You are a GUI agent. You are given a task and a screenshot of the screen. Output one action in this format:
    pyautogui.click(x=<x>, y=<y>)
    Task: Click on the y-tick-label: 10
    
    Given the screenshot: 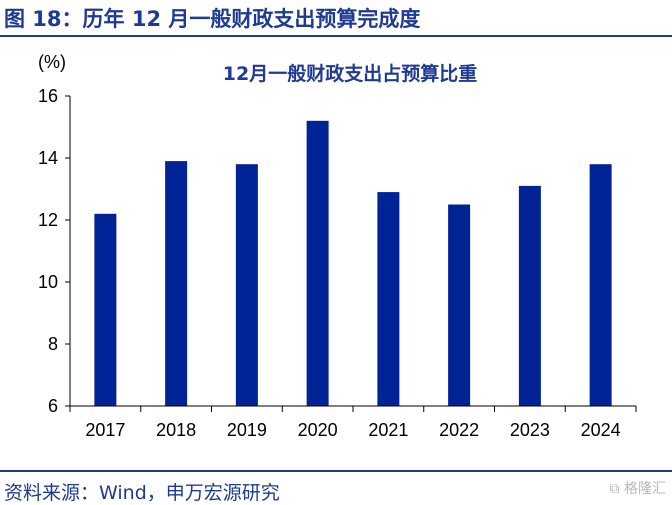 What is the action you would take?
    pyautogui.click(x=48, y=282)
    